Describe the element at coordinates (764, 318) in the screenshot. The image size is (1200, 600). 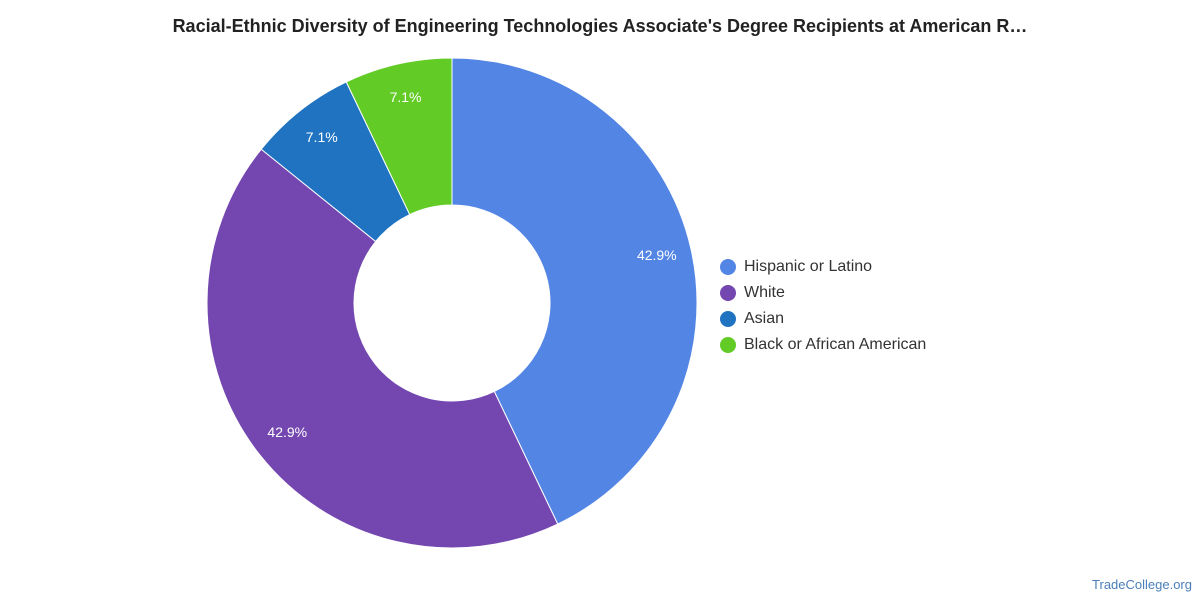
I see `legend-label: Asian` at that location.